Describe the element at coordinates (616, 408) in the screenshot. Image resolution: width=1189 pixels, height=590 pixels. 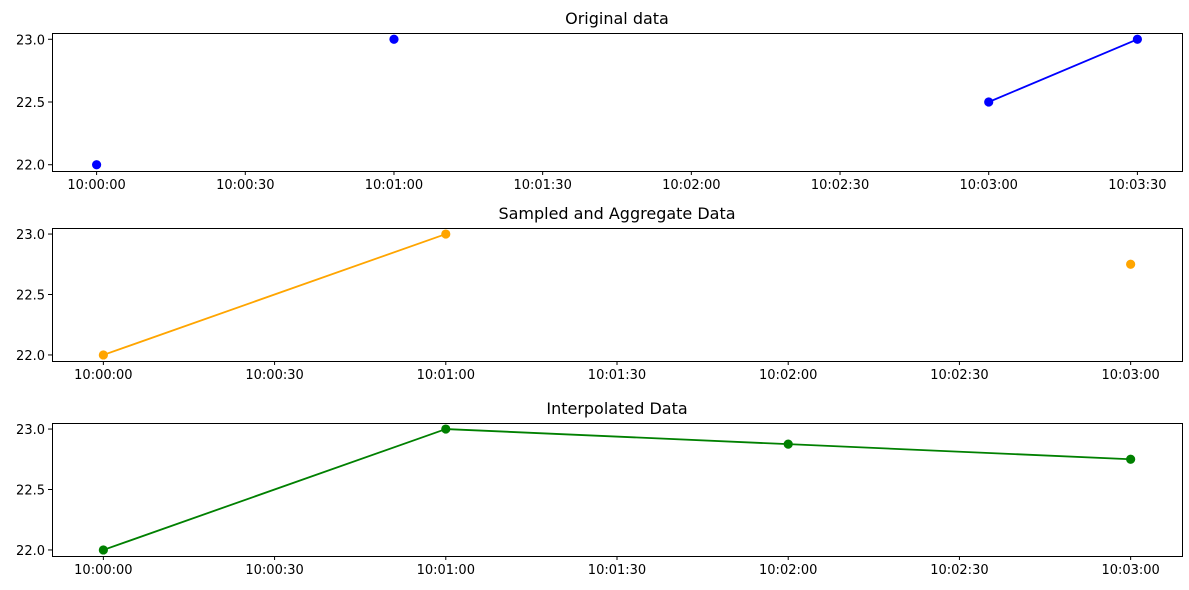
I see `subplot-title: Interpolated Data` at that location.